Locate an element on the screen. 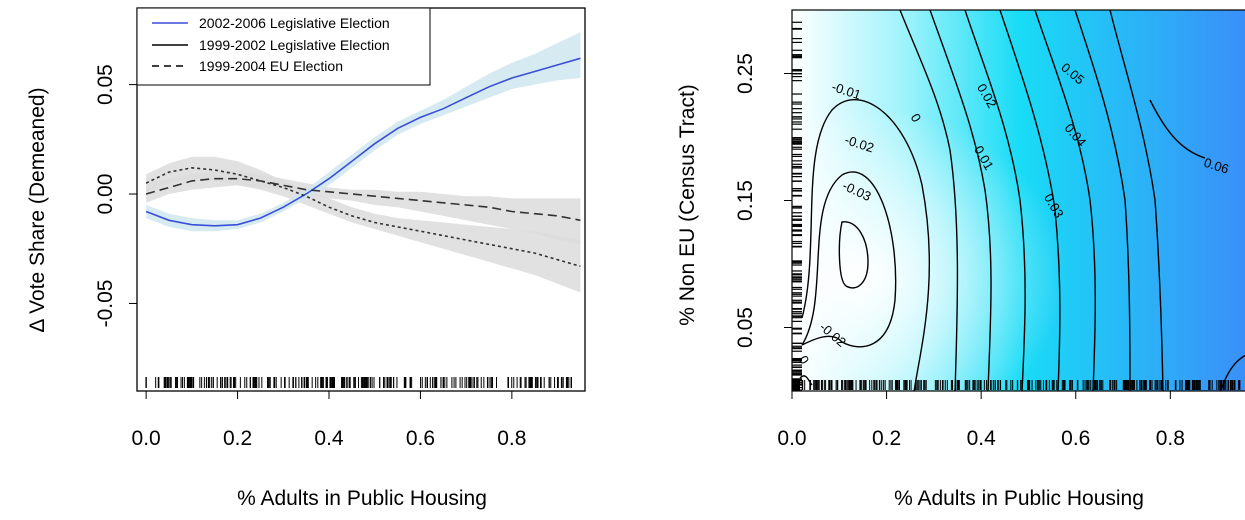 This screenshot has width=1245, height=520. right-y-axis-title: % Non EU (Census Tract) is located at coordinates (687, 205).